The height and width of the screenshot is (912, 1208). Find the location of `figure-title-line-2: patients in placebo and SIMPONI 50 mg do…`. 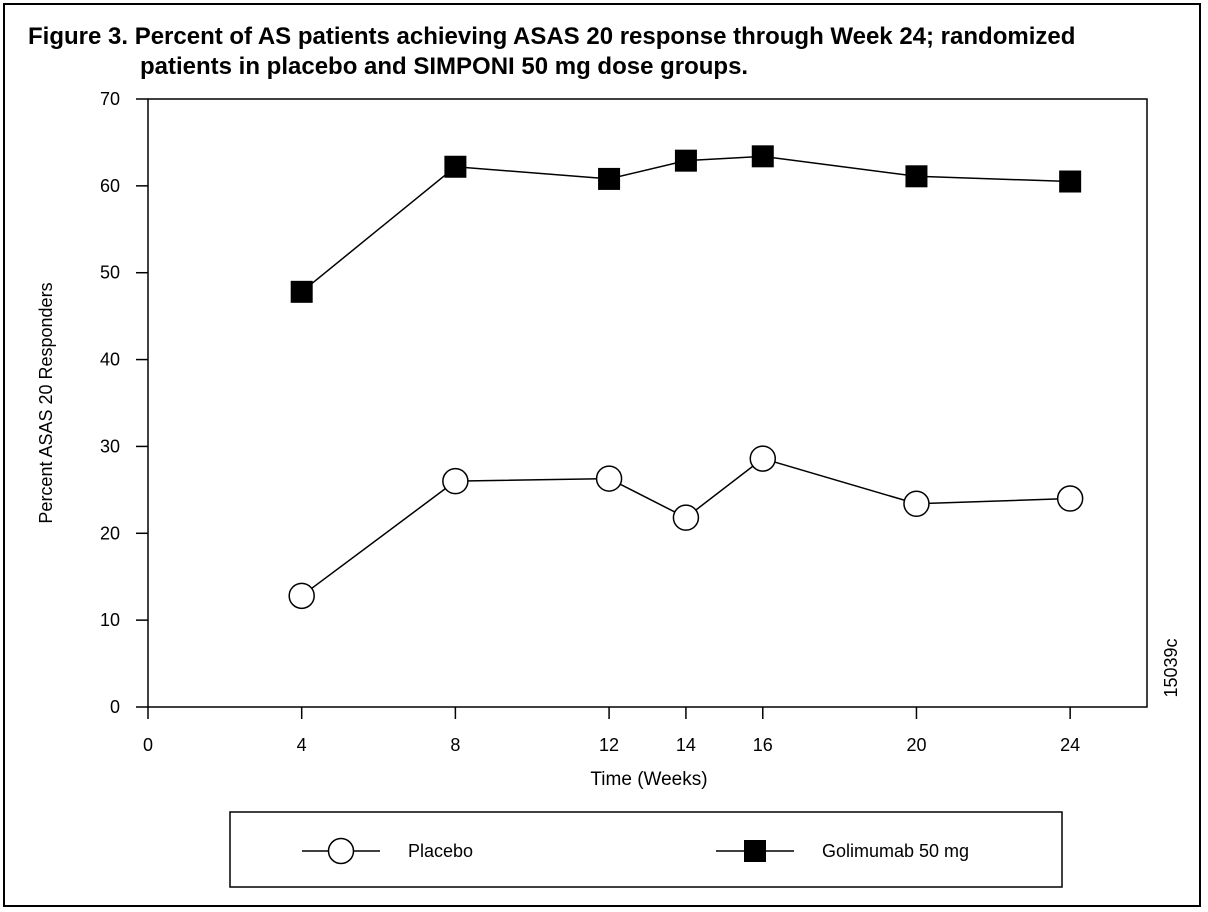

figure-title-line-2: patients in placebo and SIMPONI 50 mg do… is located at coordinates (444, 66).